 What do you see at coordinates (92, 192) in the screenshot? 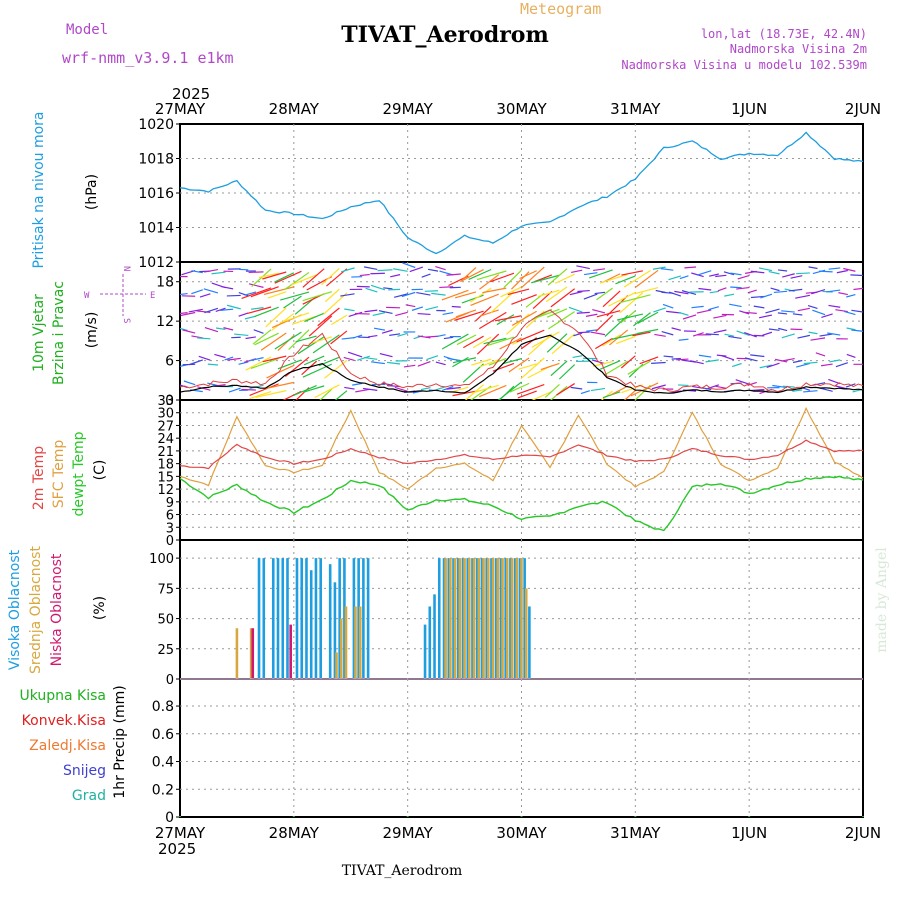
I see `pressure-ylabel-unit: (hPa)` at bounding box center [92, 192].